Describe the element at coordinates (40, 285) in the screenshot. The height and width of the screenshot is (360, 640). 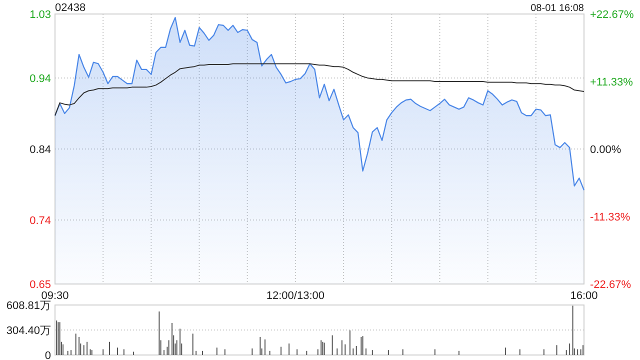
I see `y-tick-label: 0.65` at that location.